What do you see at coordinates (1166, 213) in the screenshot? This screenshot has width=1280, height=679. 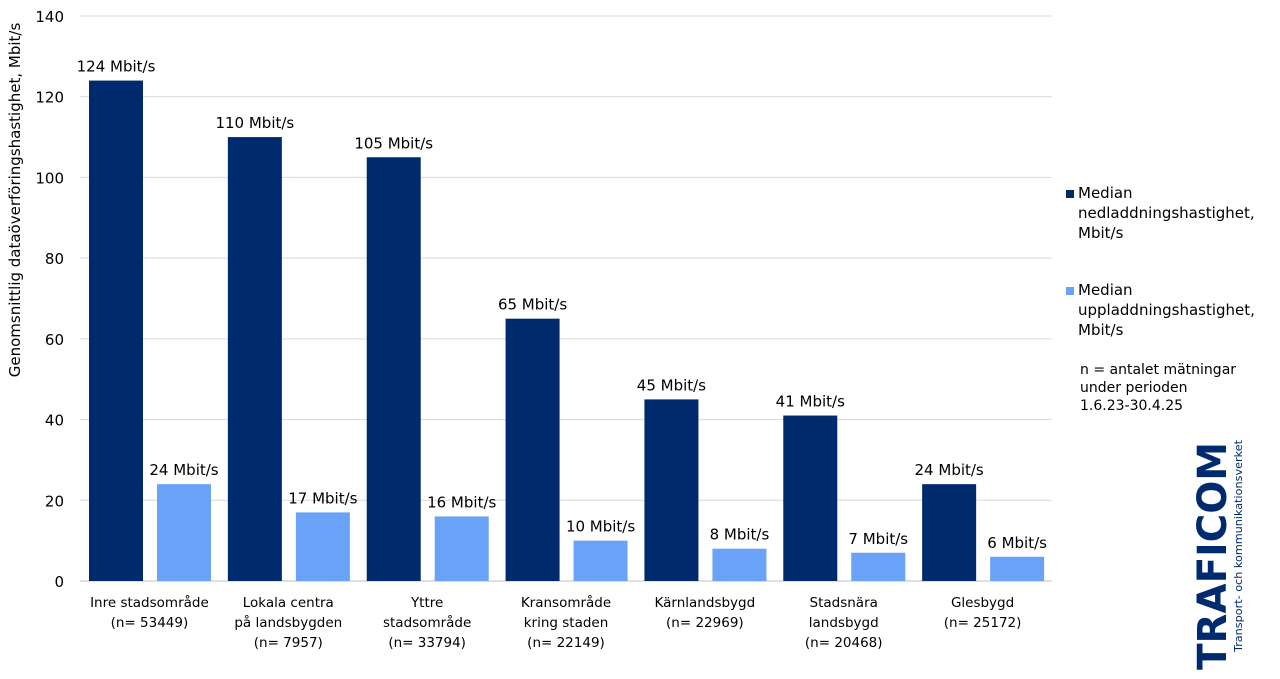 I see `legend-label-download: Median nedladdningshastighet, Mbit/s` at bounding box center [1166, 213].